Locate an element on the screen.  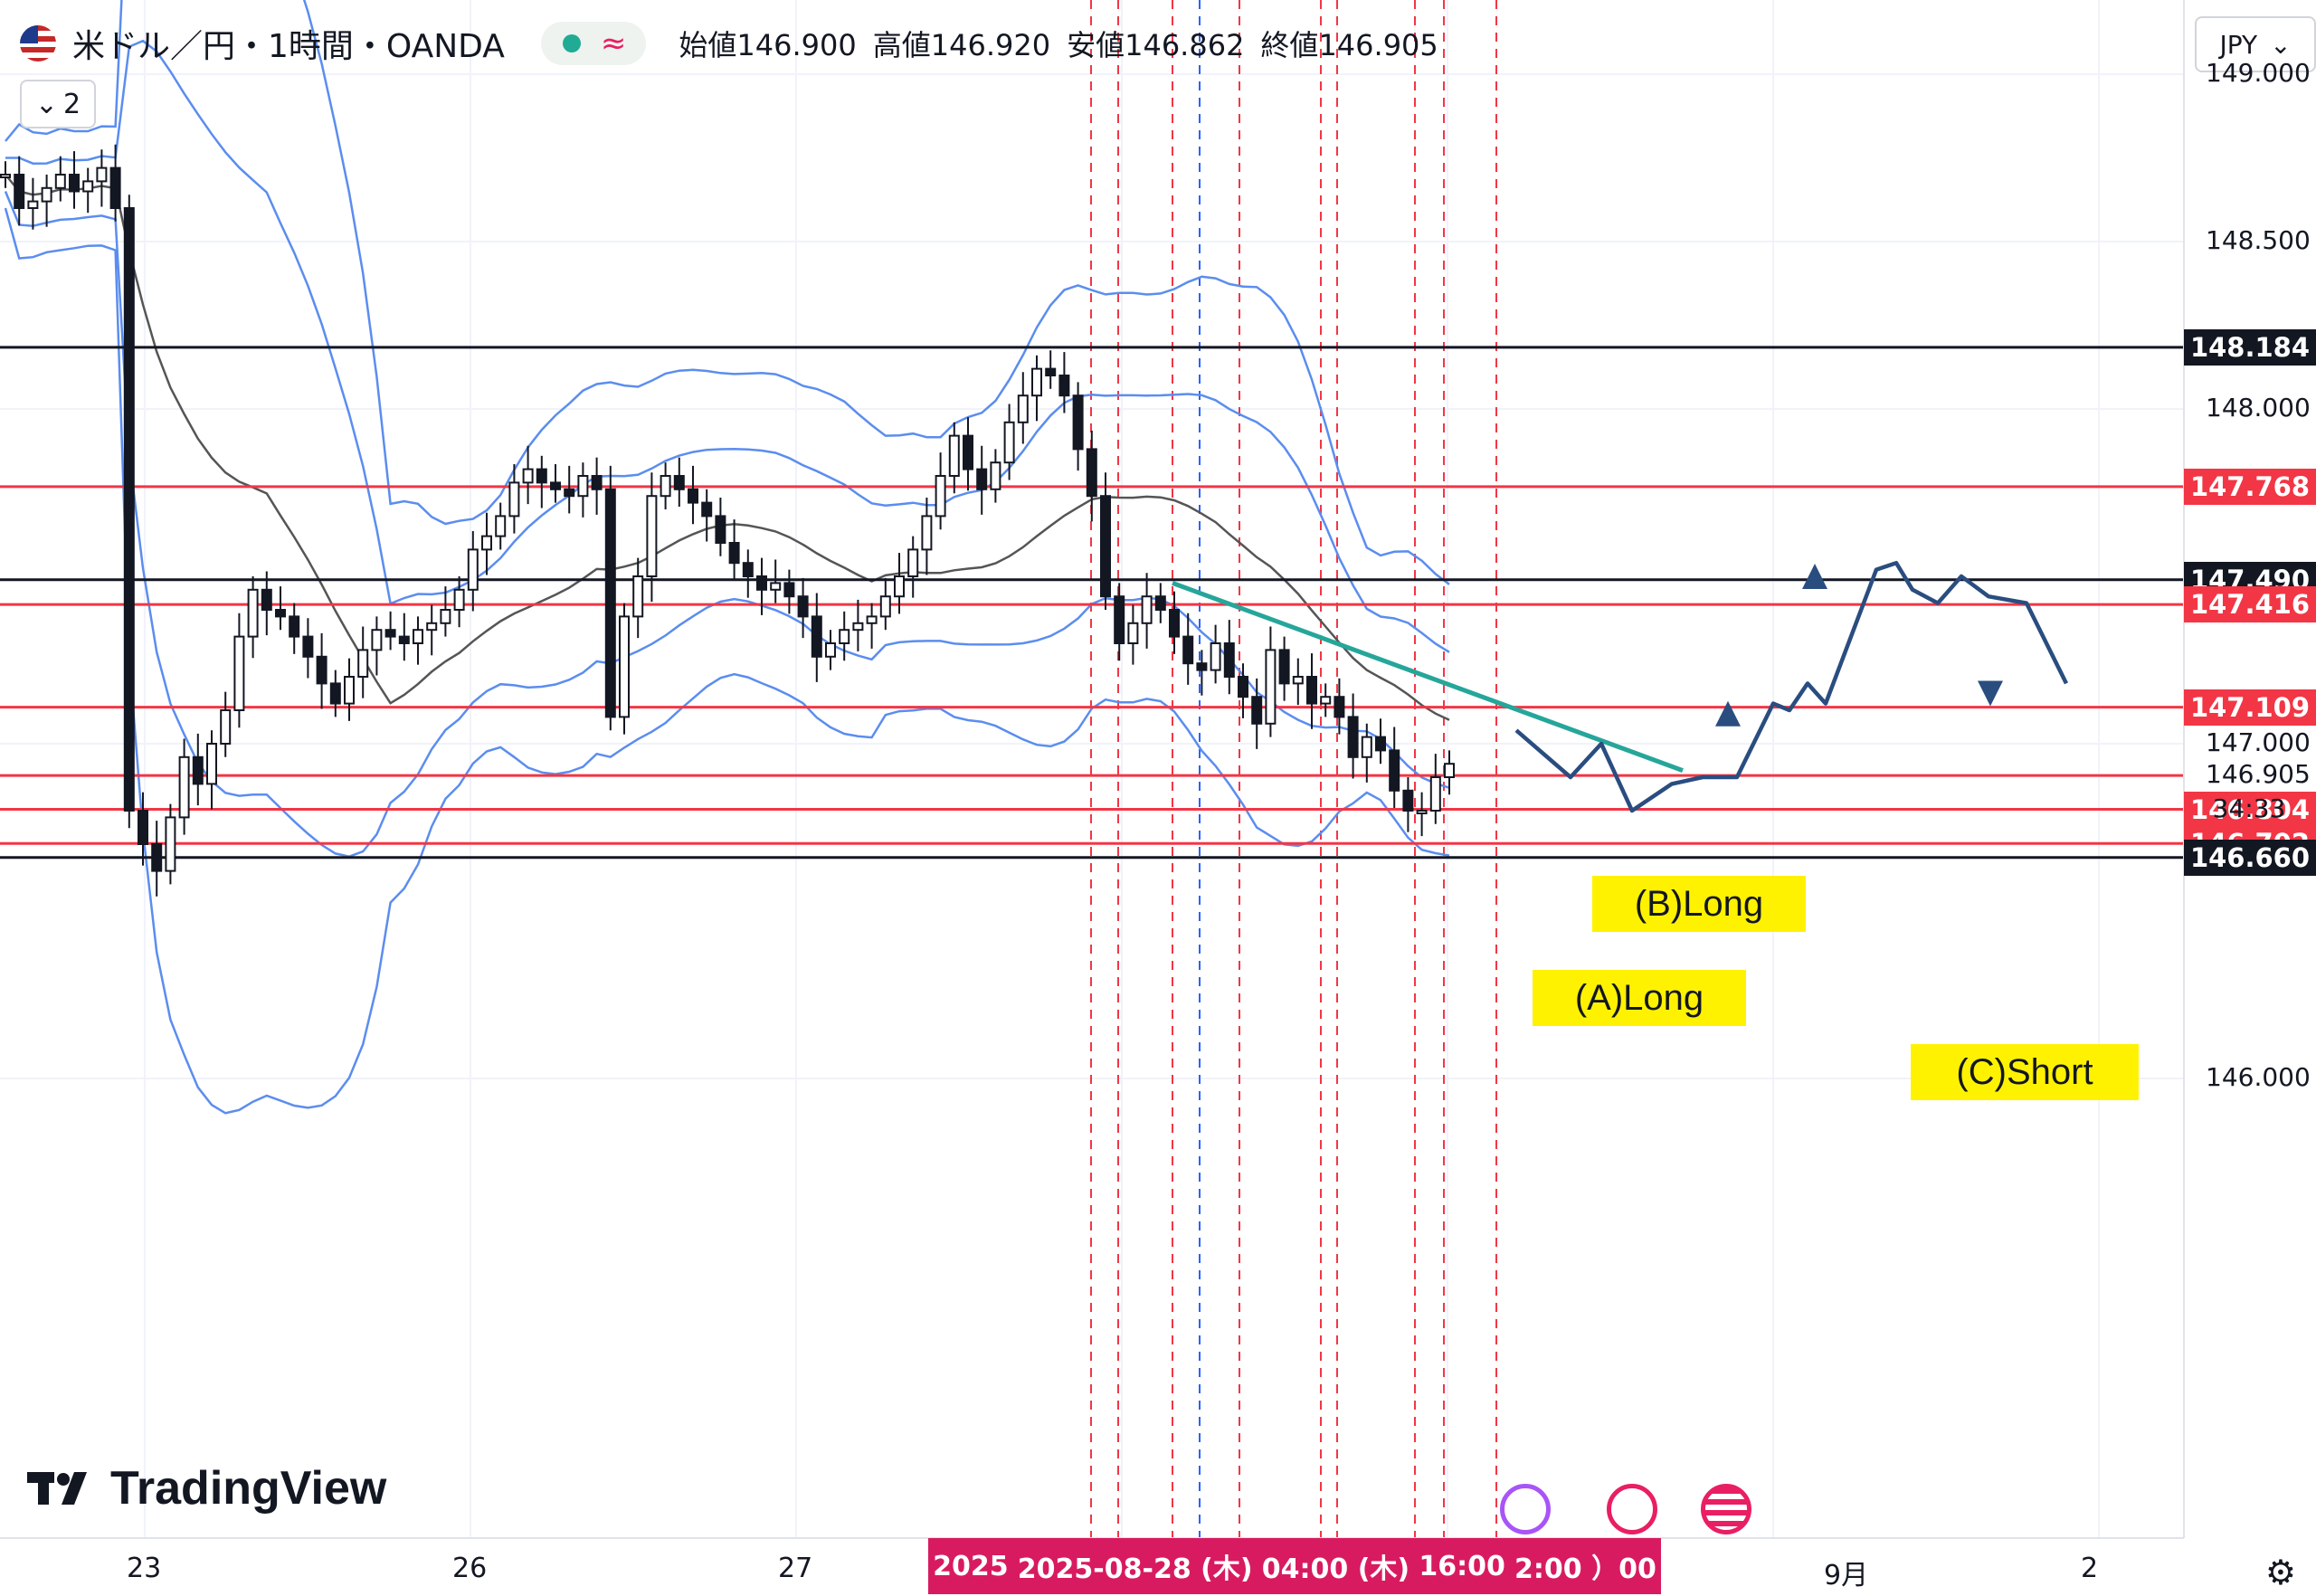
price-level-tag: 146.660 is located at coordinates (2250, 857).